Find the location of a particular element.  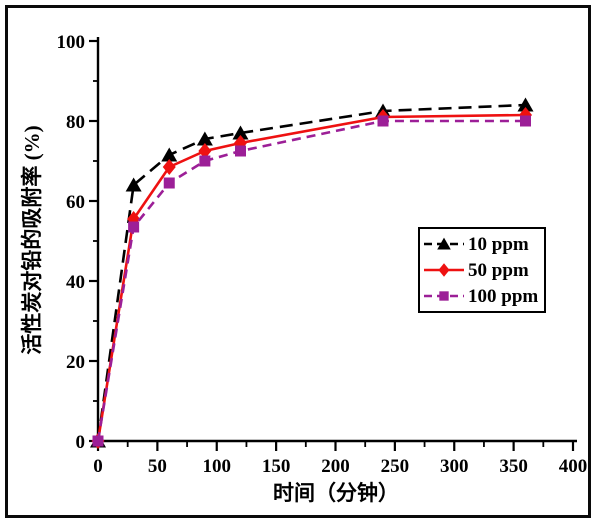

x-tick-label: 0 is located at coordinates (98, 466).